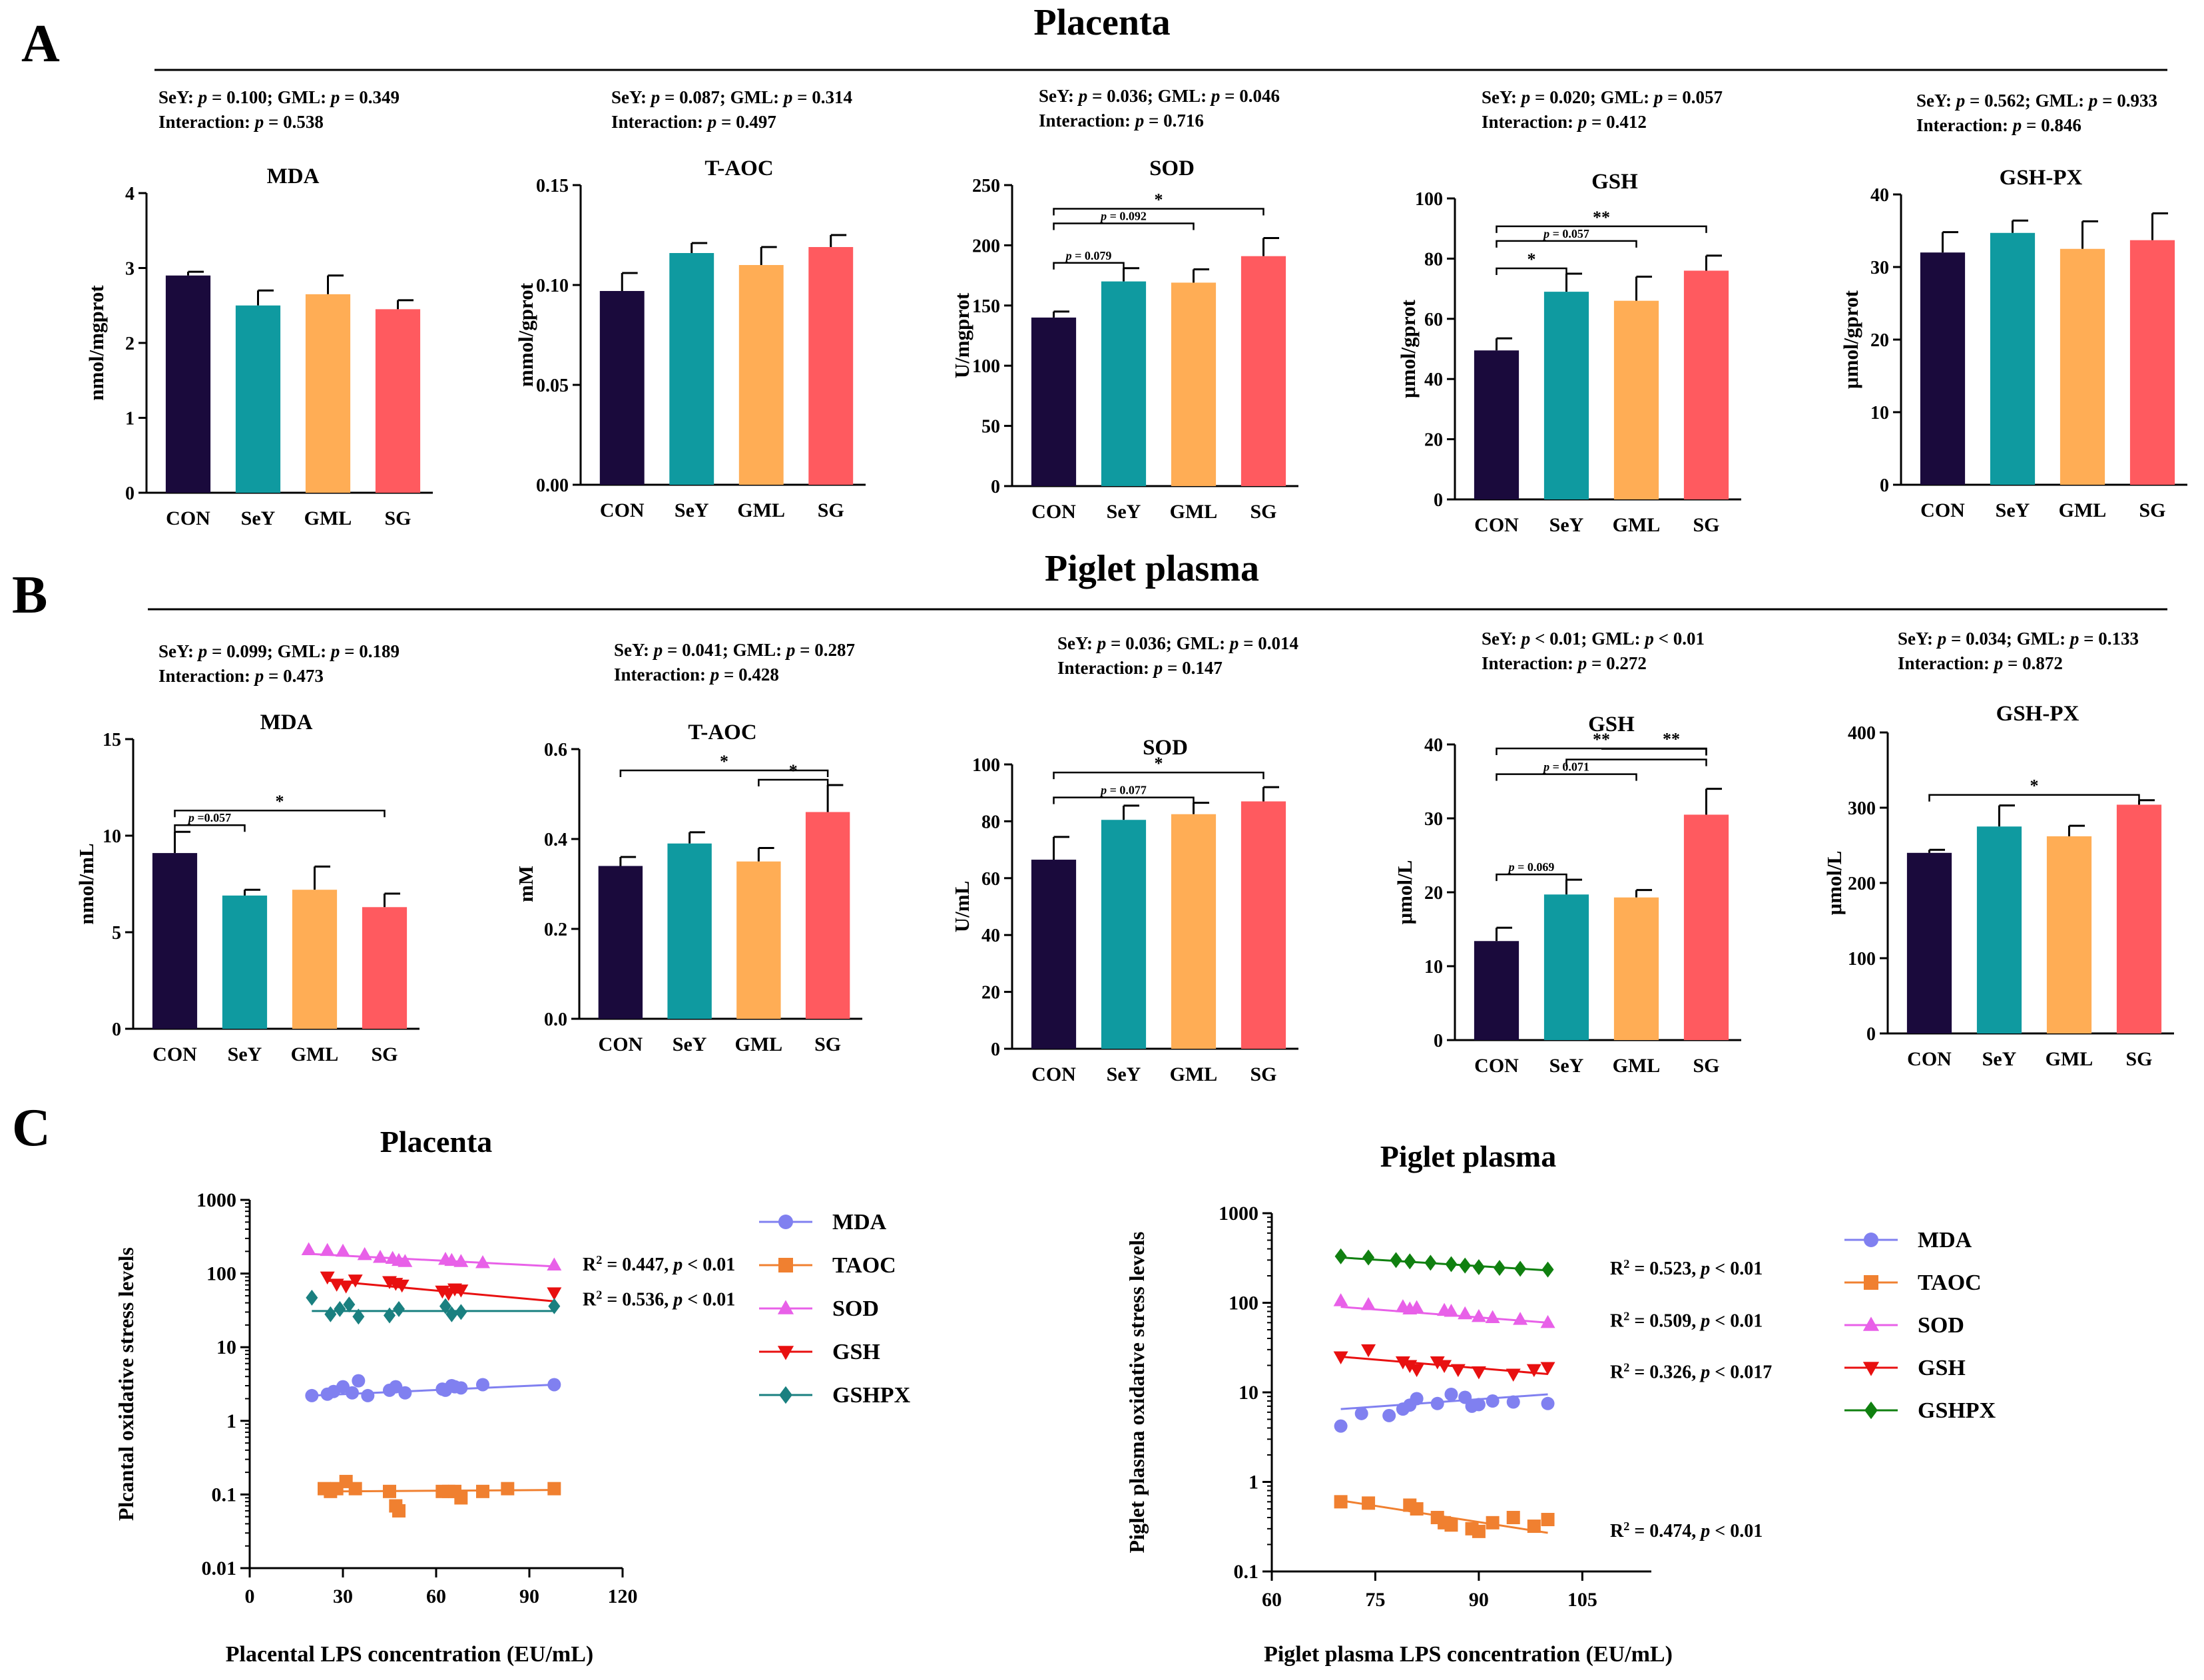  Describe the element at coordinates (2034, 786) in the screenshot. I see `b-gshpx-bracket-label-0: *` at that location.